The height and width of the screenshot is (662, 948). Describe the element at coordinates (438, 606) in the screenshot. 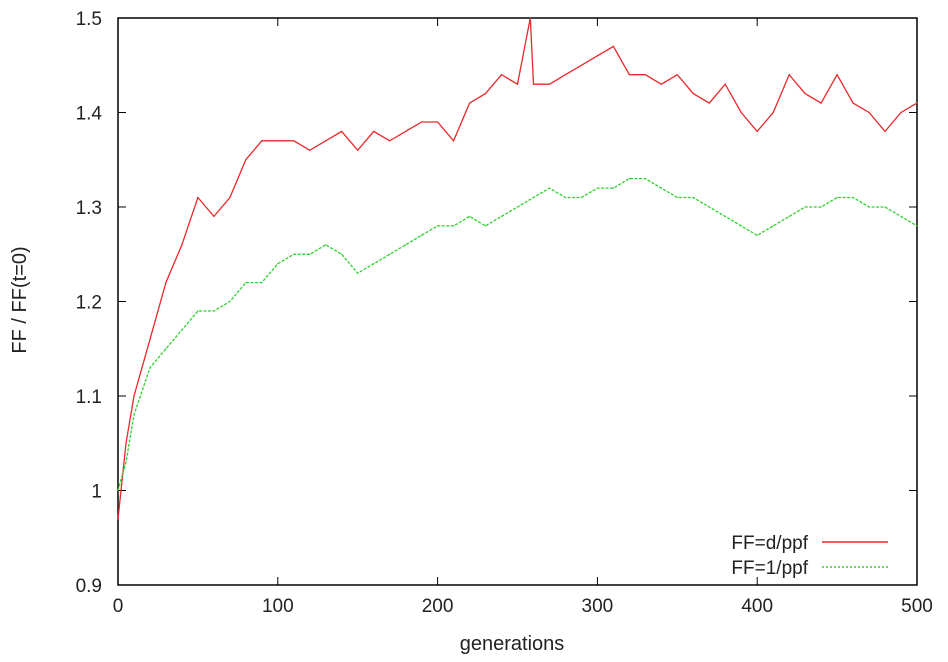

I see `x-tick-label: 200` at that location.